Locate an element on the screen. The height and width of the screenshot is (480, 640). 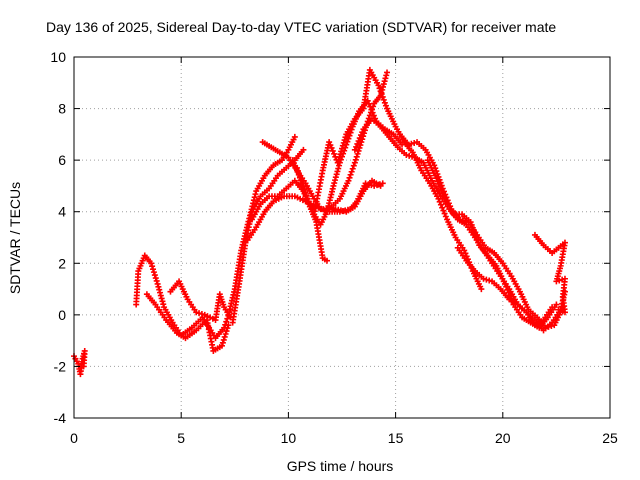
y-axis-label: SDTVAR / TECUs is located at coordinates (15, 238).